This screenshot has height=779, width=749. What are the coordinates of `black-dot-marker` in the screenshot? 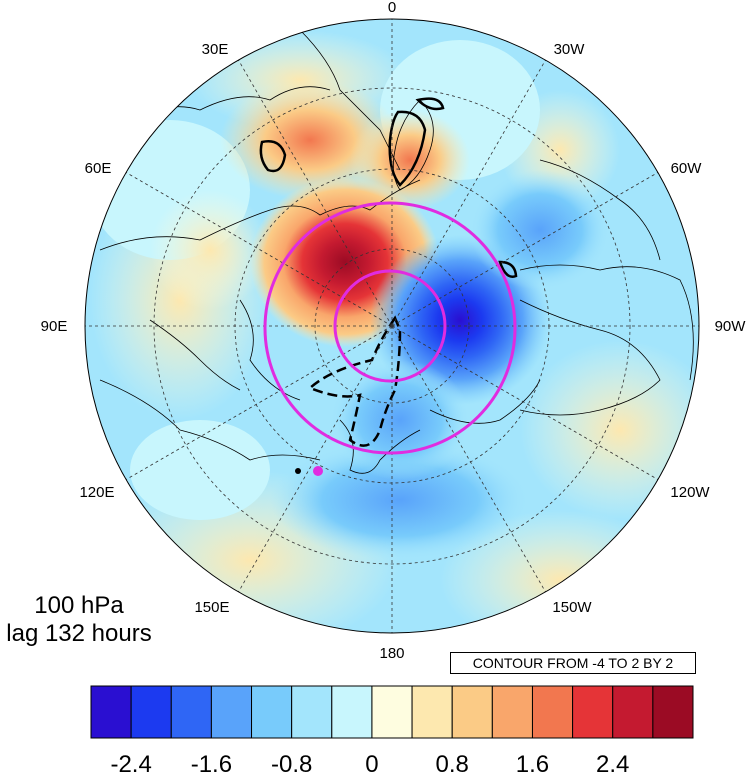 It's located at (298, 471).